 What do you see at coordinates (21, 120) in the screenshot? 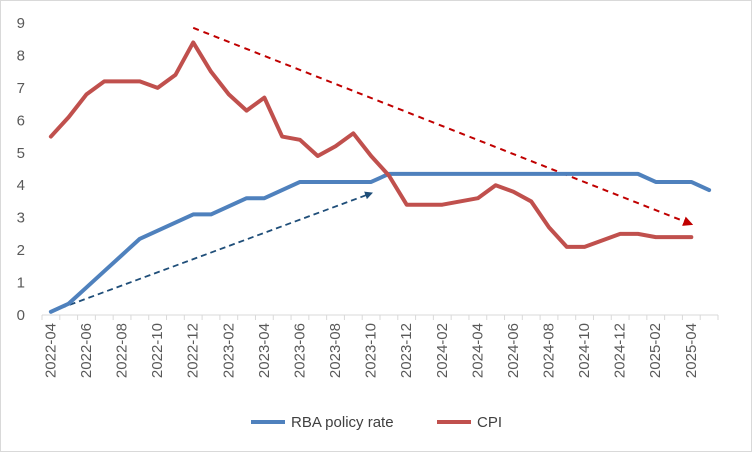
I see `y-tick-label: 6` at bounding box center [21, 120].